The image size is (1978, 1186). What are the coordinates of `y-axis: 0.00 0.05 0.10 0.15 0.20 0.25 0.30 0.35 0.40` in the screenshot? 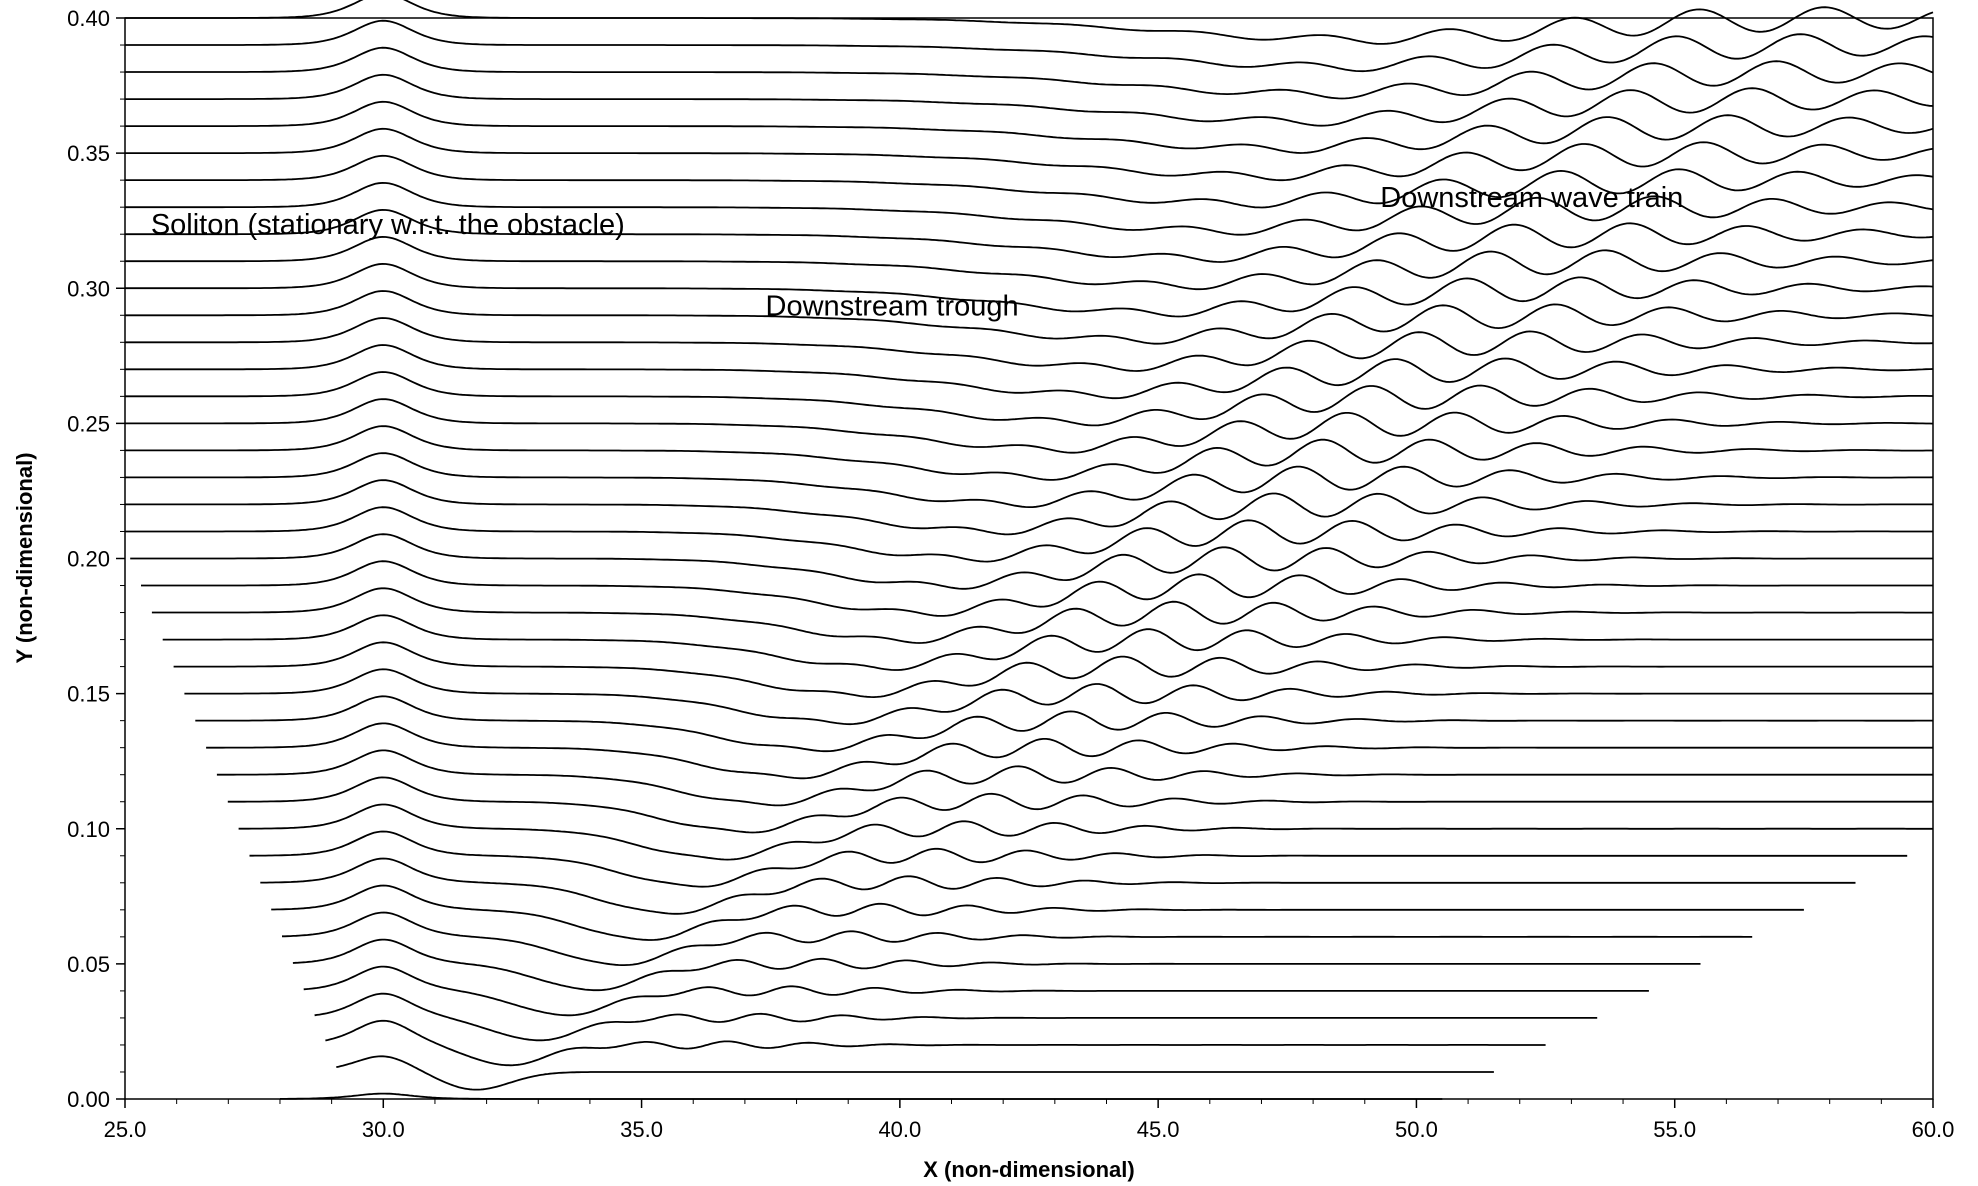 It's located at (96, 559).